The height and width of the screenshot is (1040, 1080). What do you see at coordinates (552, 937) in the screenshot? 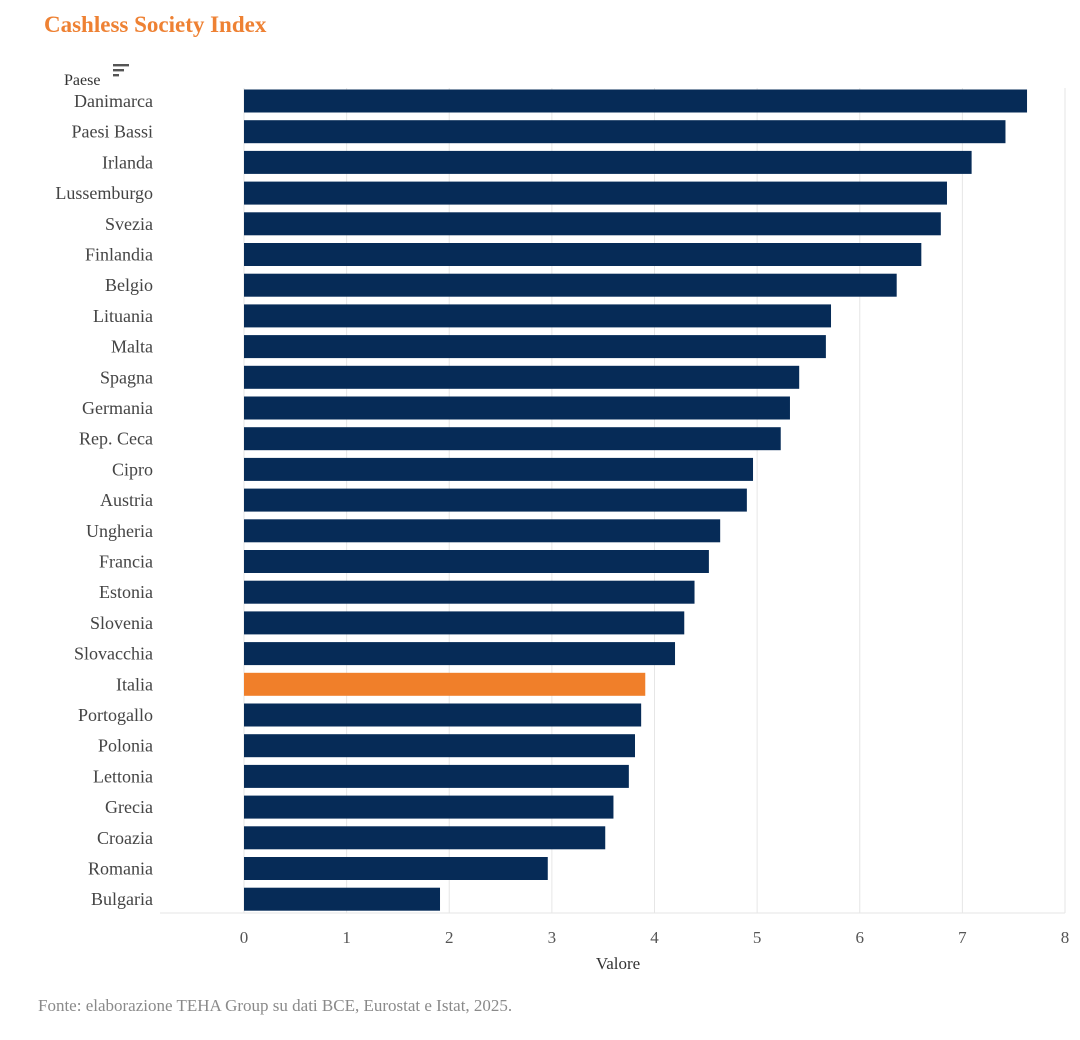
I see `x-tick-label: 3` at bounding box center [552, 937].